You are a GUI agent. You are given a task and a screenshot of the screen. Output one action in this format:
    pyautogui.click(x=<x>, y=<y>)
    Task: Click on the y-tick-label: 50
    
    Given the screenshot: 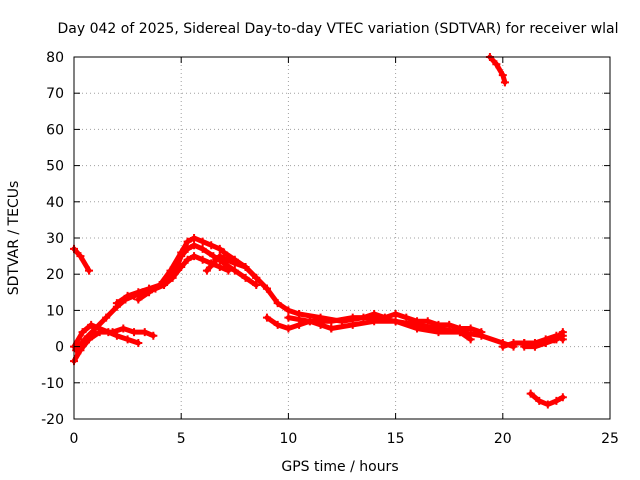 What is the action you would take?
    pyautogui.click(x=55, y=167)
    